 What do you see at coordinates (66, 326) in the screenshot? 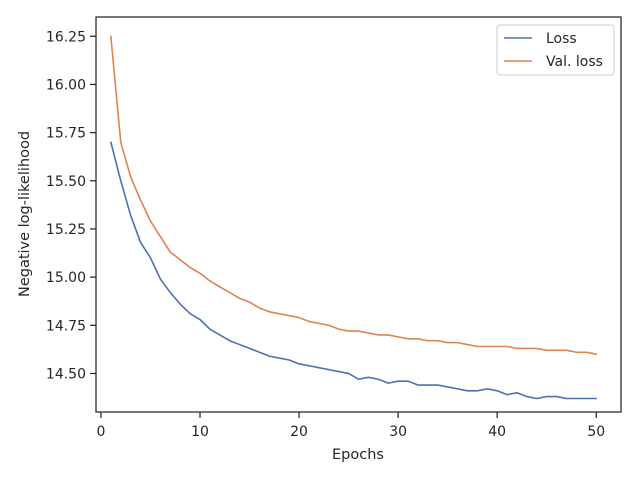
I see `y-tick-label: 14.75` at bounding box center [66, 326].